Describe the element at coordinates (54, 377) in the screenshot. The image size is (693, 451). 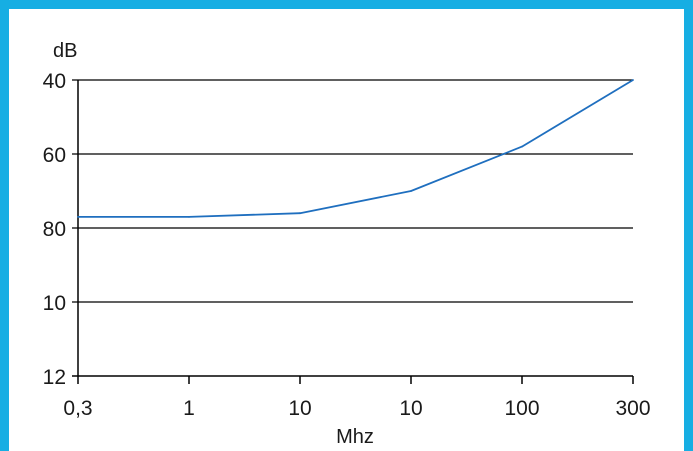
I see `y-tick-label: 12` at that location.